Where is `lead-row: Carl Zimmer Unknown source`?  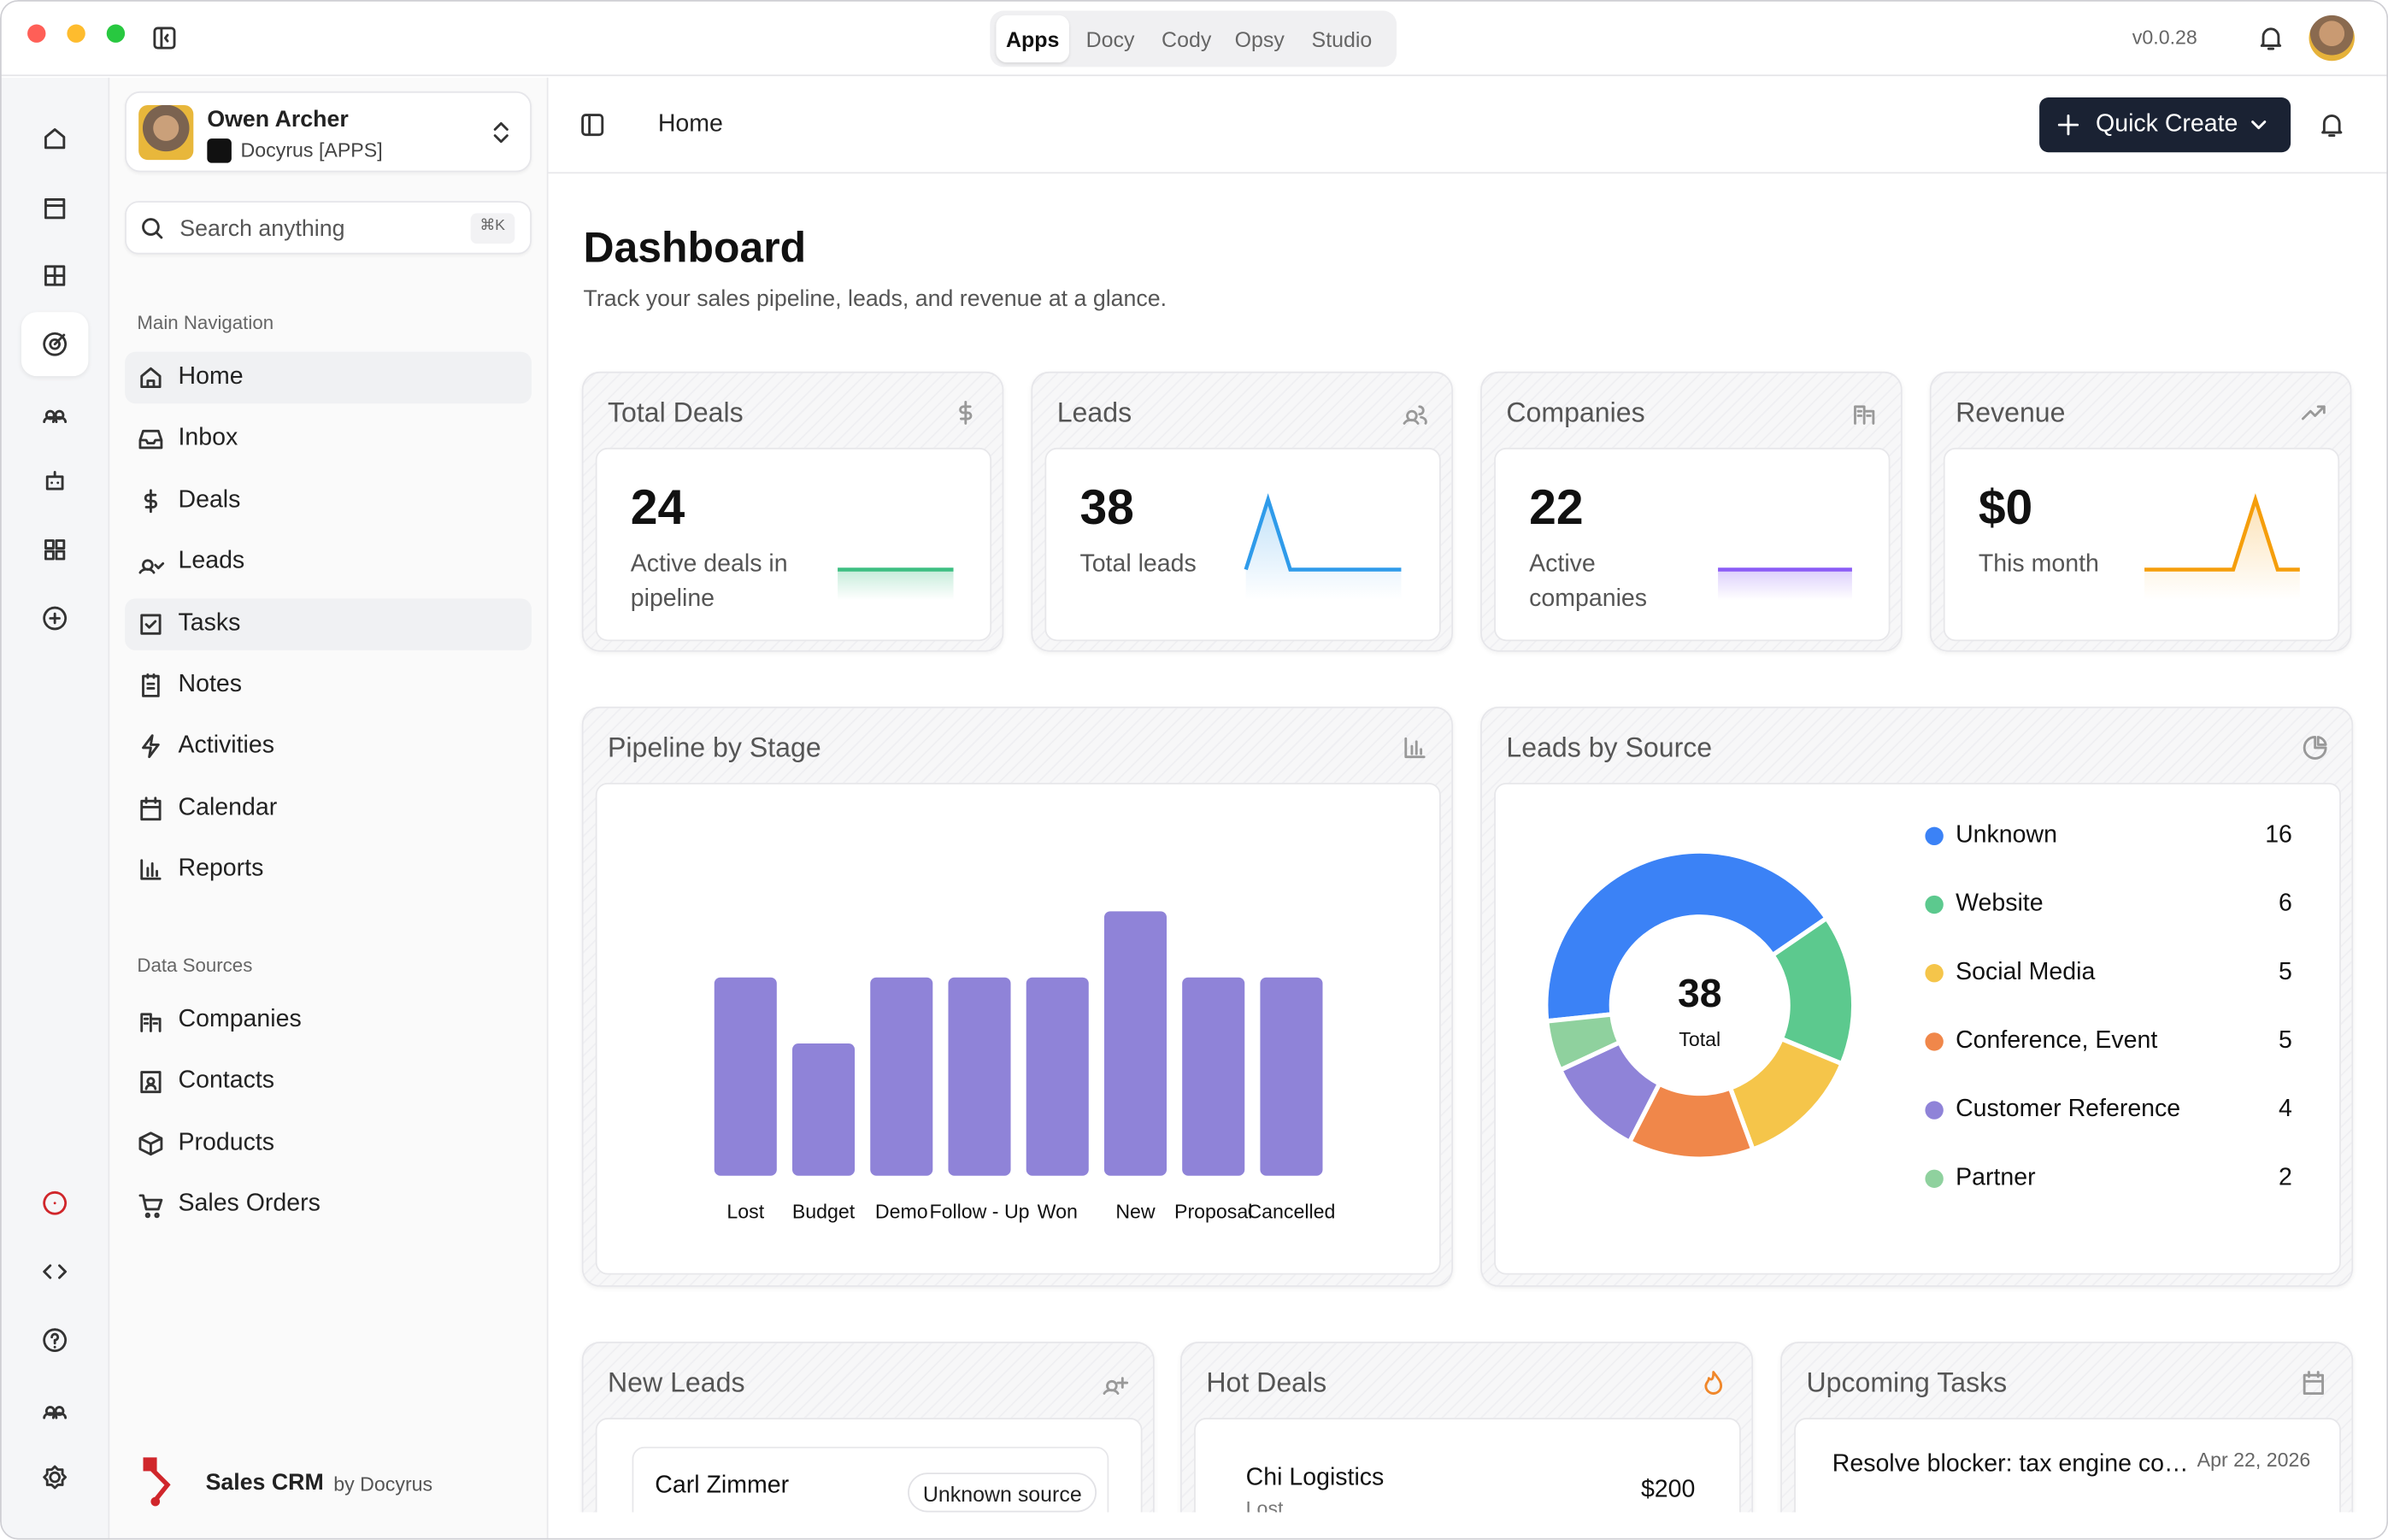 lead-row: Carl Zimmer Unknown source is located at coordinates (870, 1479).